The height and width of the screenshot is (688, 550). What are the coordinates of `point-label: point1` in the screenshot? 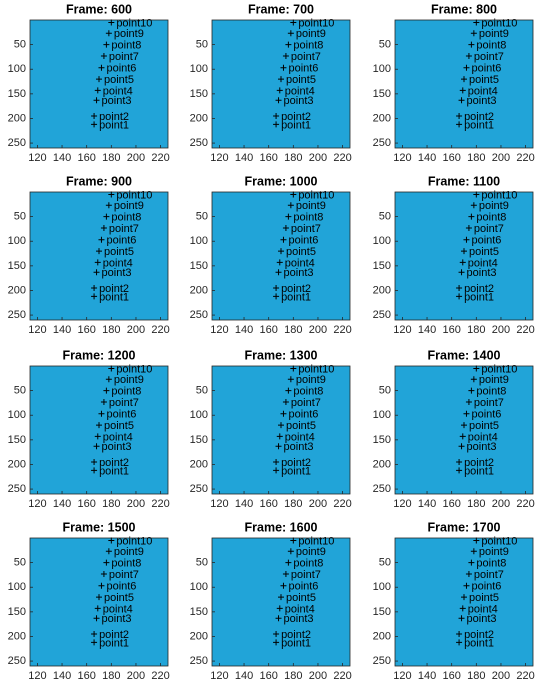 It's located at (479, 643).